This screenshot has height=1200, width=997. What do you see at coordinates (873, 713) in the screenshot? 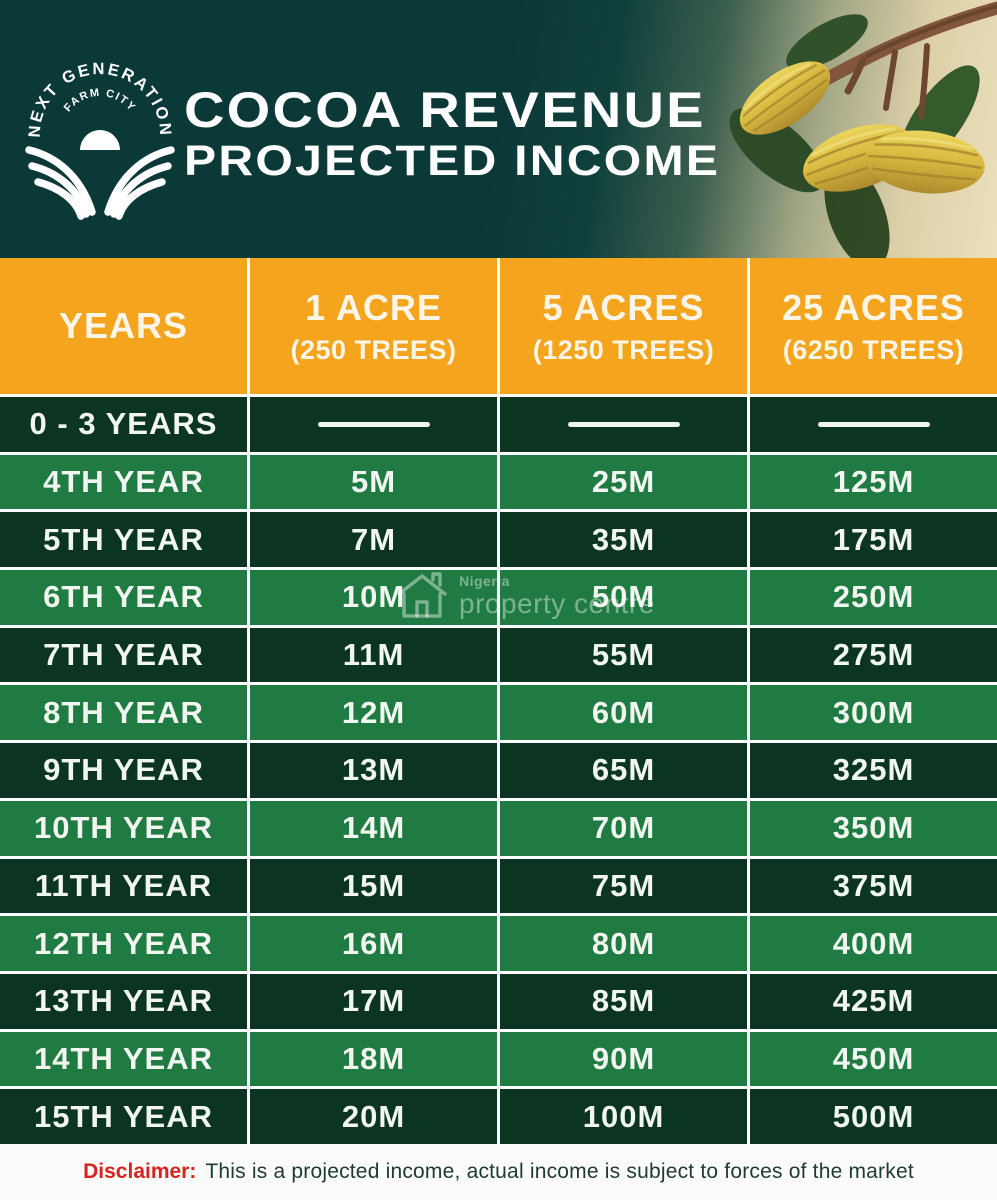
I see `table-cell: 300M` at bounding box center [873, 713].